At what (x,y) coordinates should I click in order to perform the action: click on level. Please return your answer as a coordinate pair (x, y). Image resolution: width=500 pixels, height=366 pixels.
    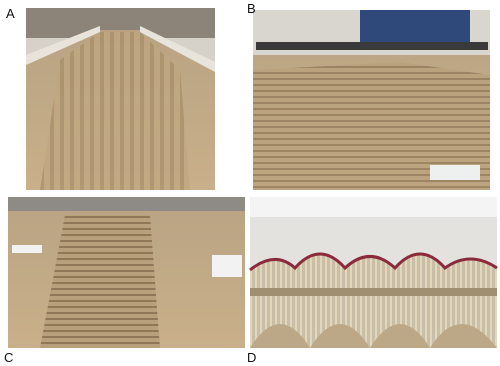
    Looking at the image, I should click on (372, 46).